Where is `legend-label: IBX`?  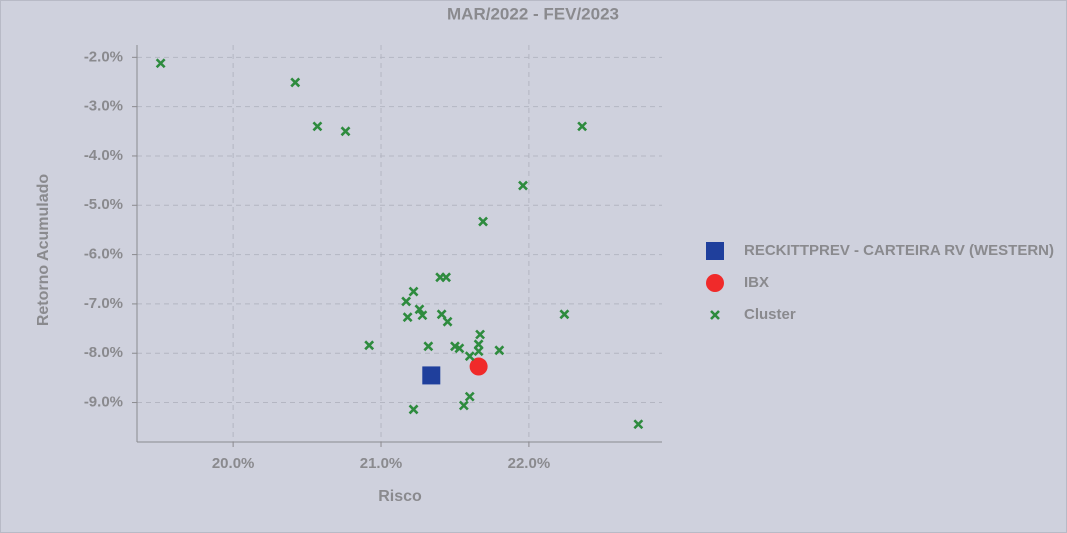
legend-label: IBX is located at coordinates (756, 282).